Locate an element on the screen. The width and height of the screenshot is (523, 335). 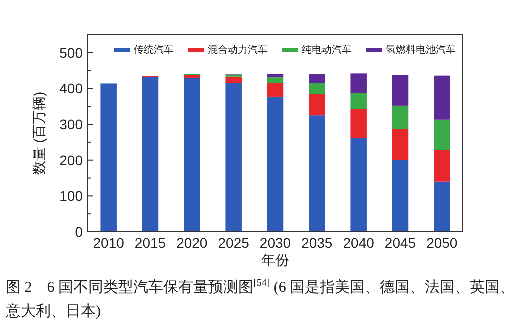
legend-label: 氢燃料电池汽车 is located at coordinates (421, 50).